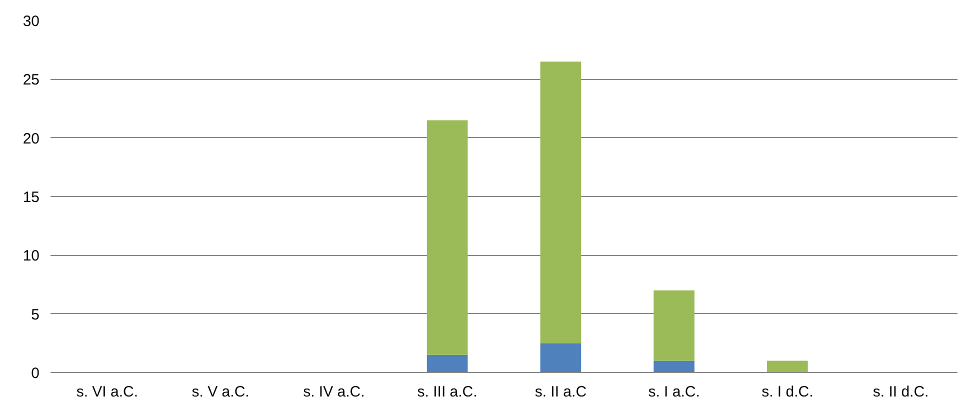 The height and width of the screenshot is (403, 965). I want to click on y-tick-label: 20, so click(31, 139).